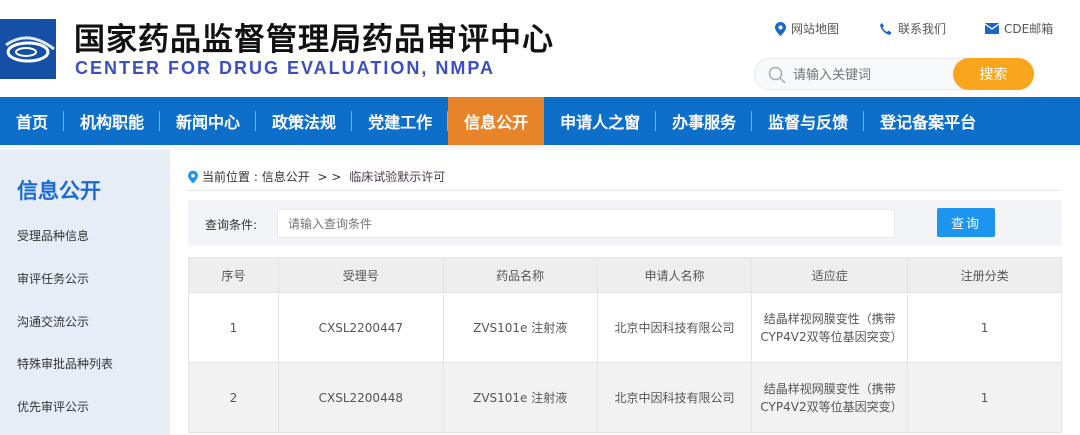 This screenshot has height=435, width=1080. Describe the element at coordinates (830, 275) in the screenshot. I see `header-indication: 适应症` at that location.